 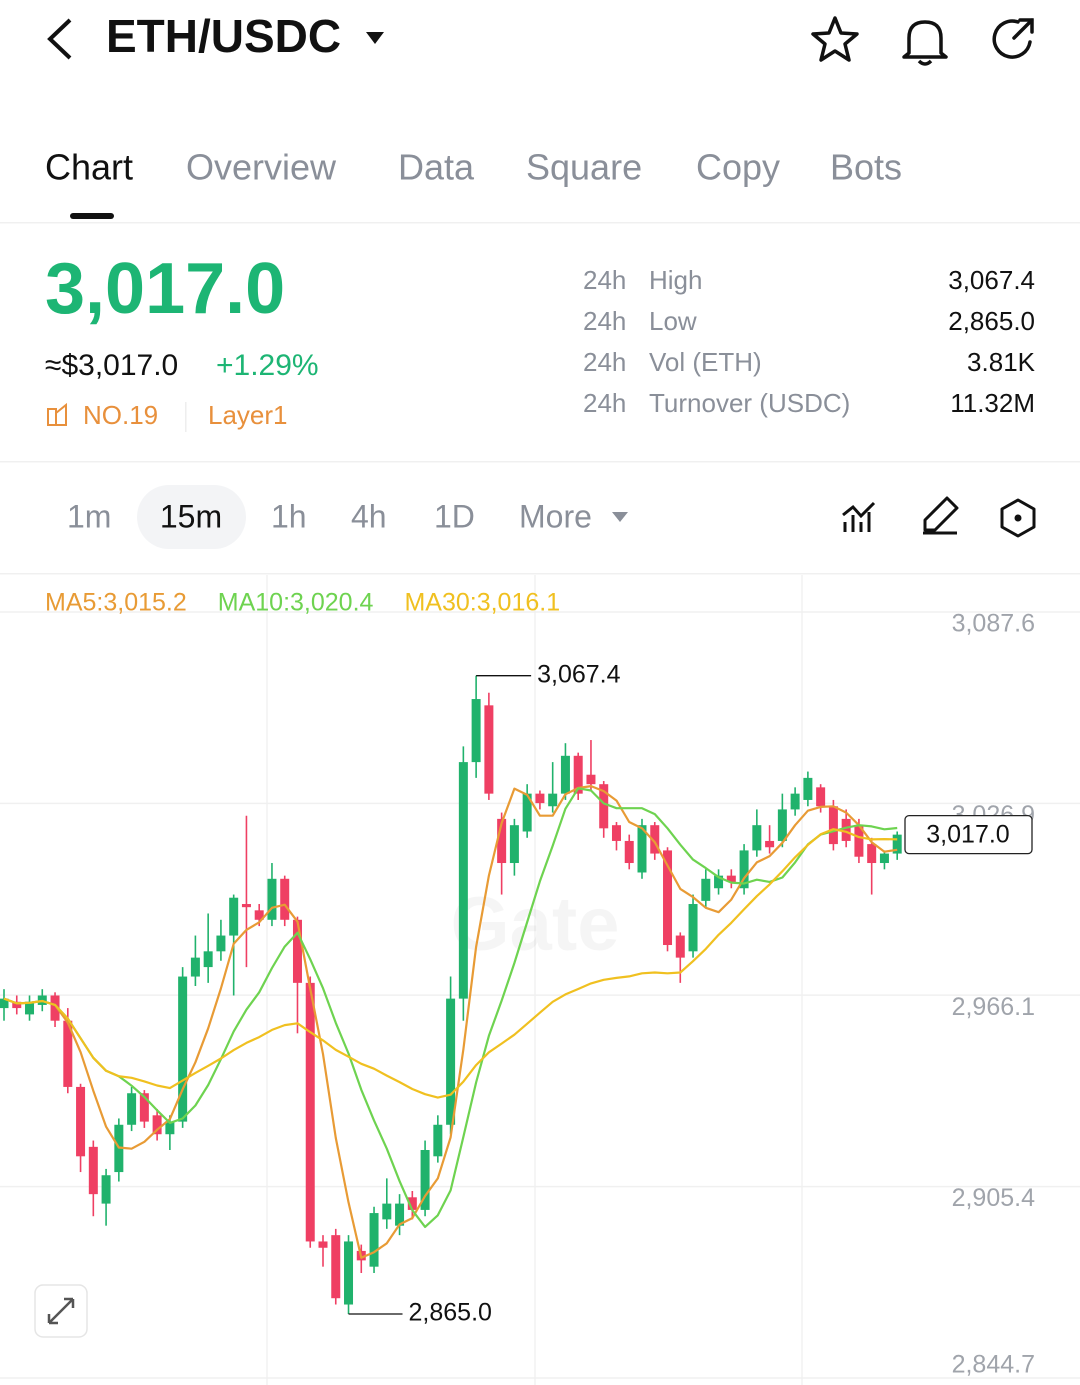 I want to click on last-price-box, so click(x=968, y=834).